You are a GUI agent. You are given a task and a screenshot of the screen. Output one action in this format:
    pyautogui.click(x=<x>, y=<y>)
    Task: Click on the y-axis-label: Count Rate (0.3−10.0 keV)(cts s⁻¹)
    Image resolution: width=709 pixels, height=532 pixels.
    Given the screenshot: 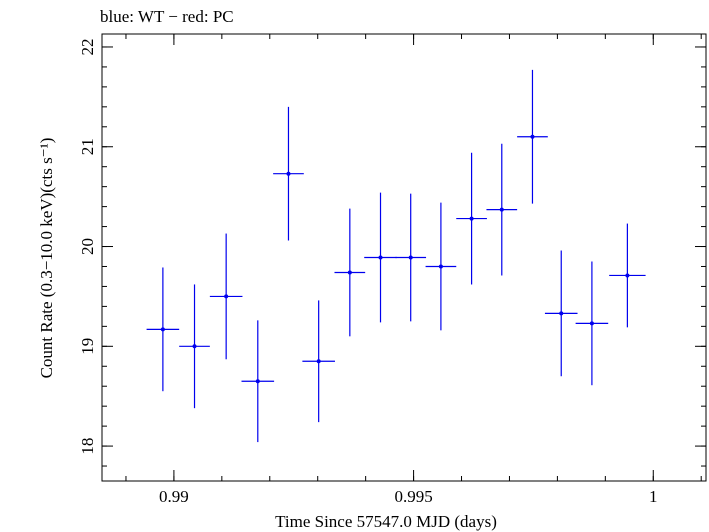 What is the action you would take?
    pyautogui.click(x=46, y=258)
    